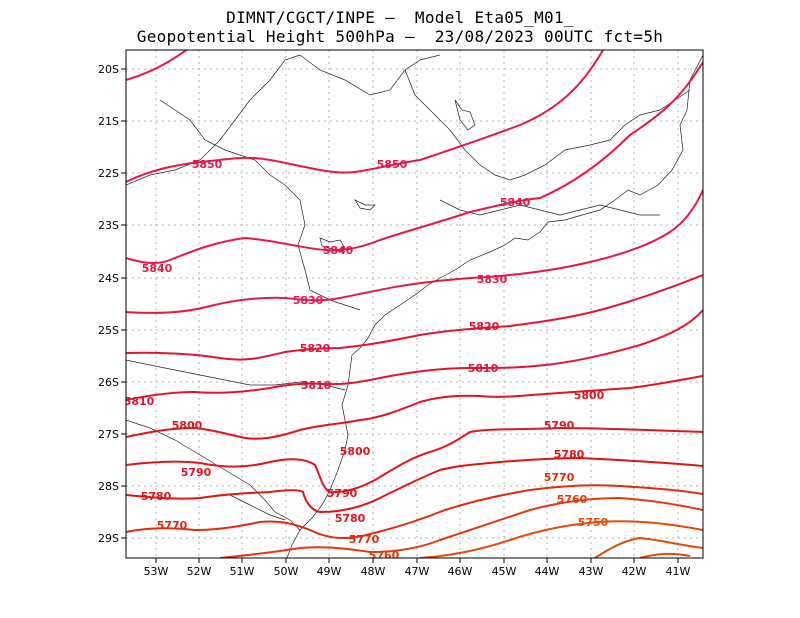 Image resolution: width=800 pixels, height=618 pixels. What do you see at coordinates (634, 571) in the screenshot?
I see `x-tick-label: 42W` at bounding box center [634, 571].